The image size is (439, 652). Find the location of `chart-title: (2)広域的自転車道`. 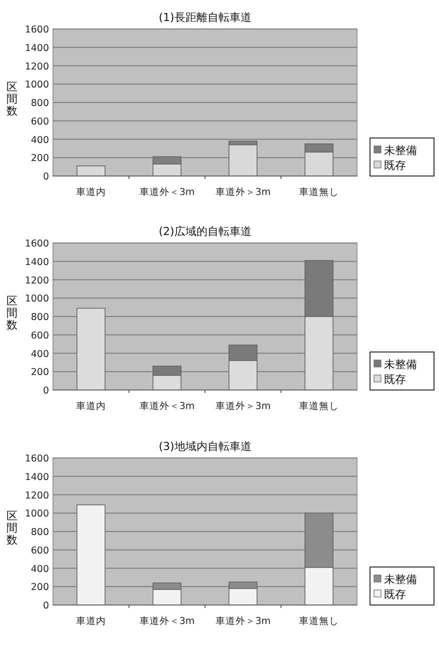

chart-title: (2)広域的自転車道 is located at coordinates (205, 231).